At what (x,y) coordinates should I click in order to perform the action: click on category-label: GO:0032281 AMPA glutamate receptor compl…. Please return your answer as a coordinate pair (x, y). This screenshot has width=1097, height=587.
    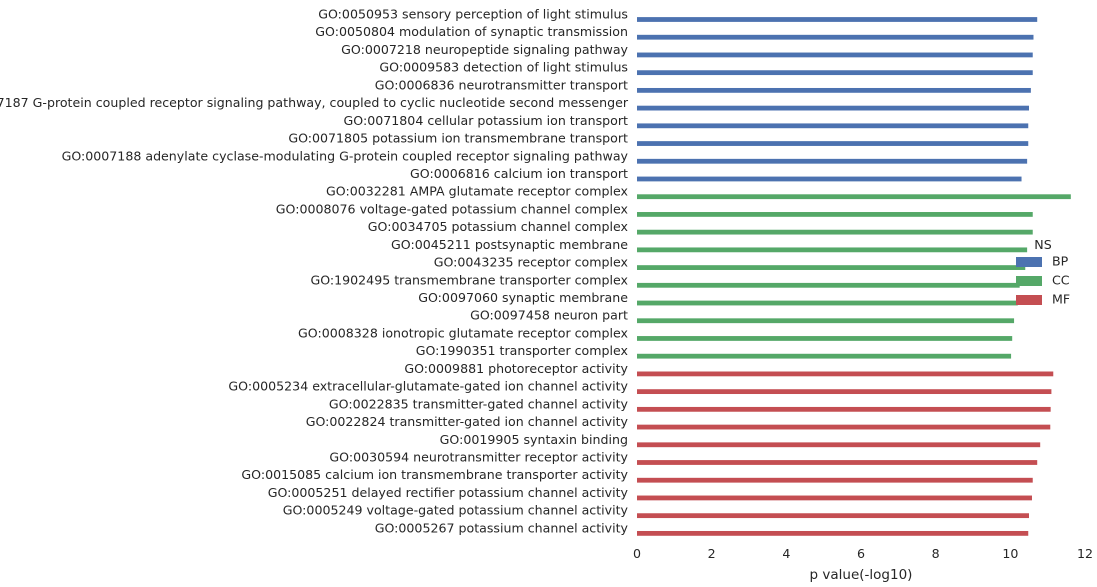
    Looking at the image, I should click on (477, 191).